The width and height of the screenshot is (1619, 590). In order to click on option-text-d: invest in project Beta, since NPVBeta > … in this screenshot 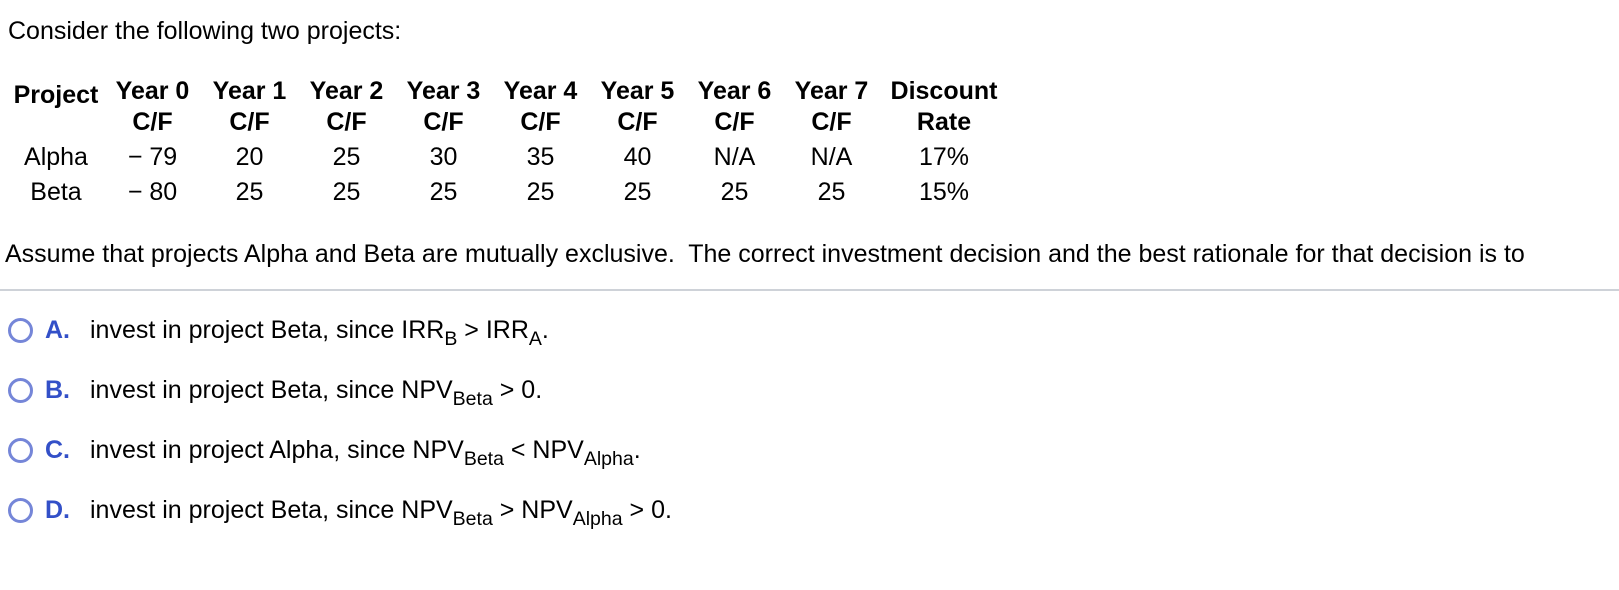, I will do `click(381, 512)`.